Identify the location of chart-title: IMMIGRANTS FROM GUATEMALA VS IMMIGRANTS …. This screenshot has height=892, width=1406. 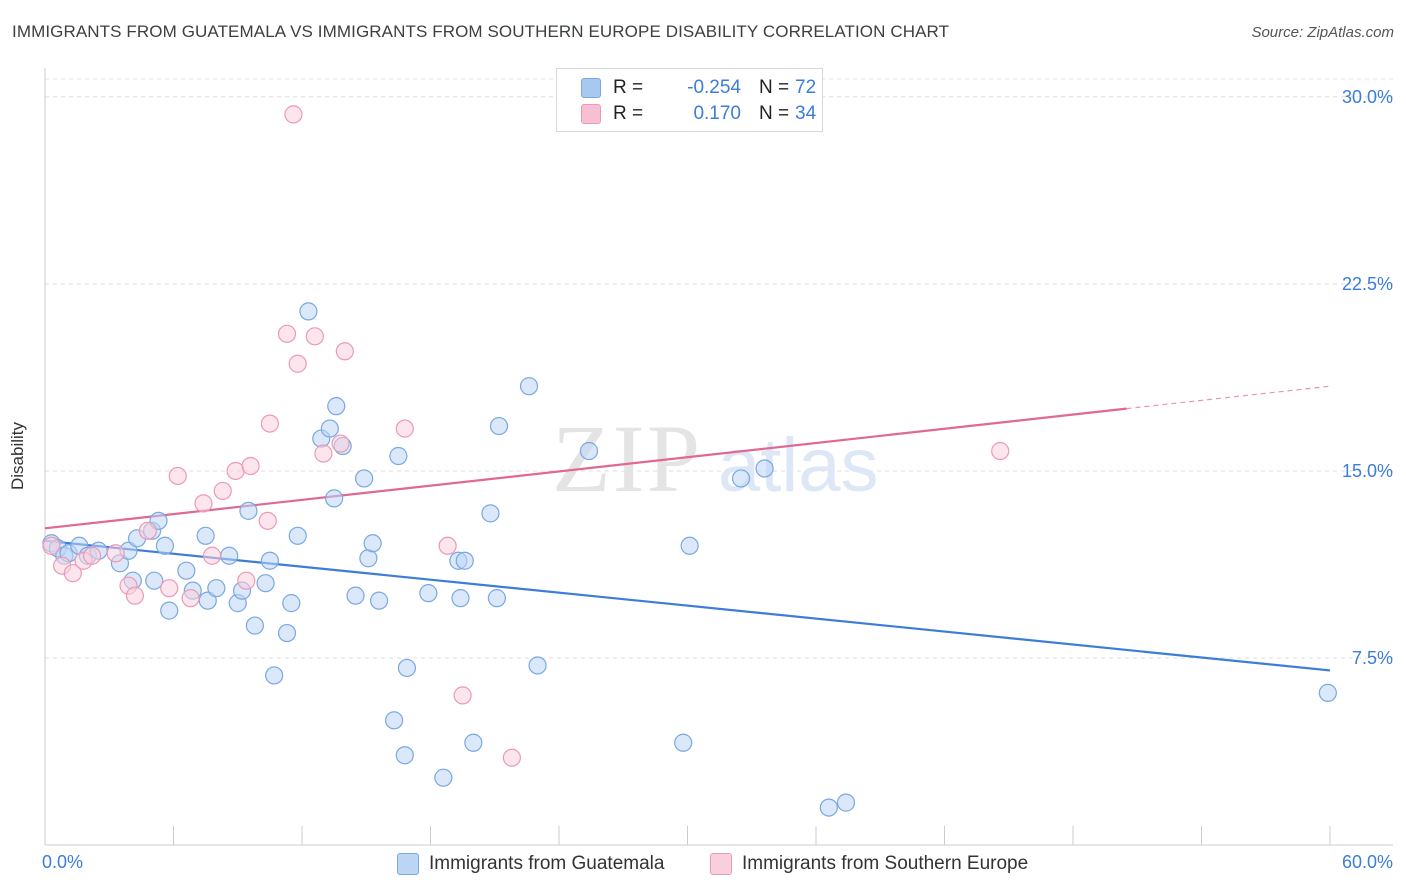
(481, 31).